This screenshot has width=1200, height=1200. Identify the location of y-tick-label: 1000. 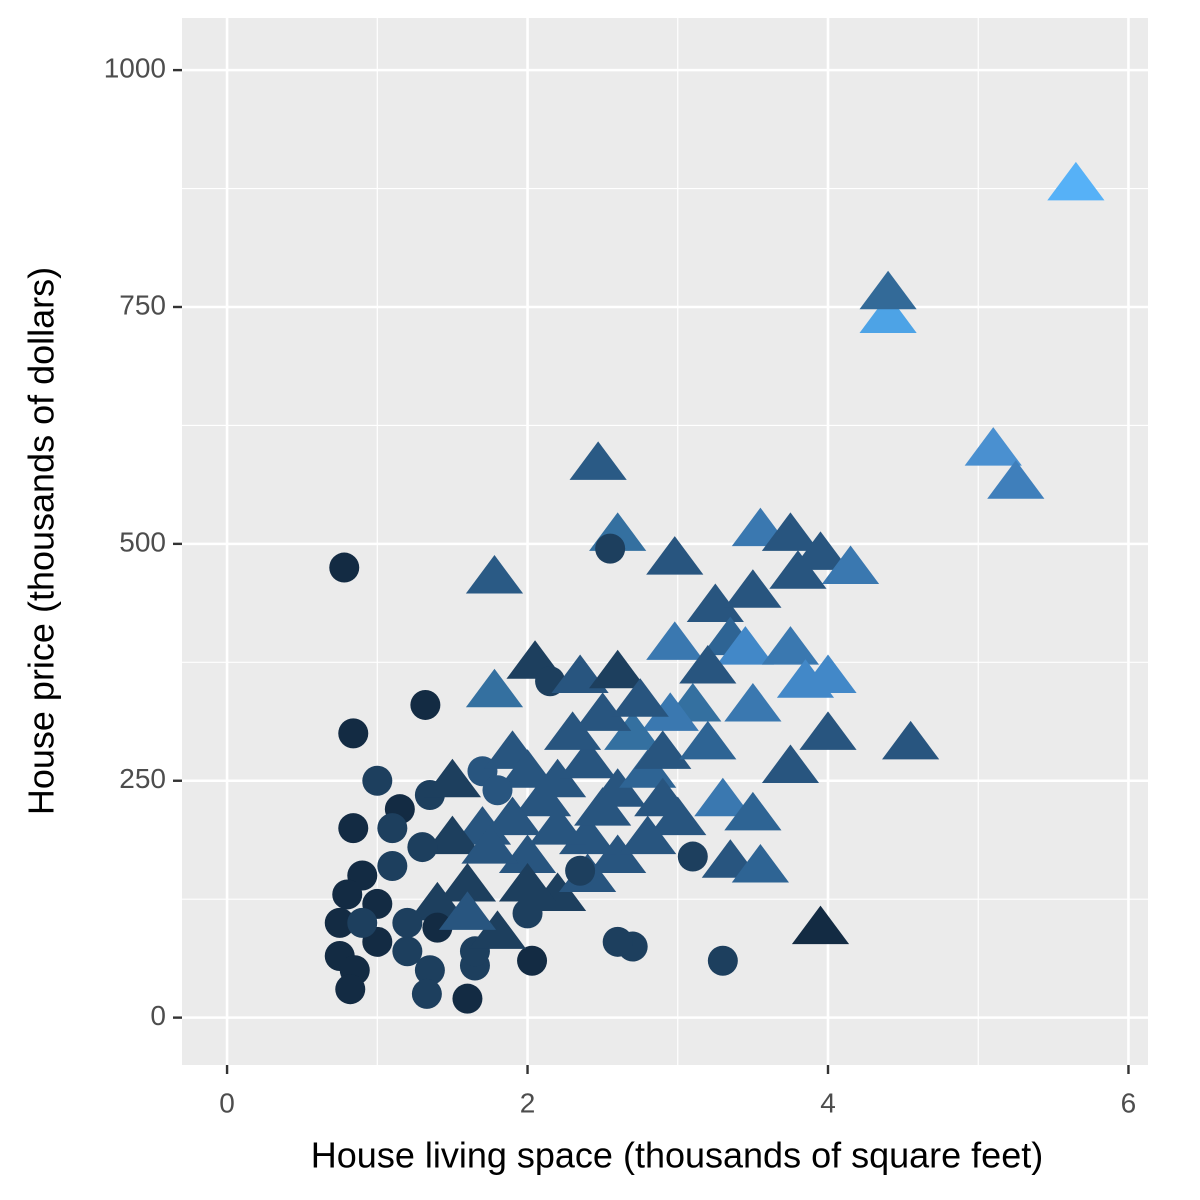
(135, 68).